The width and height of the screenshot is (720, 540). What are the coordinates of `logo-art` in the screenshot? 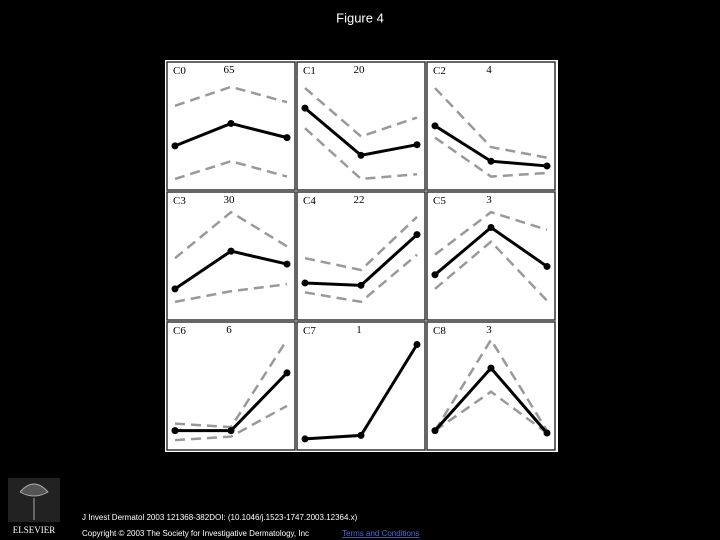 It's located at (34, 501).